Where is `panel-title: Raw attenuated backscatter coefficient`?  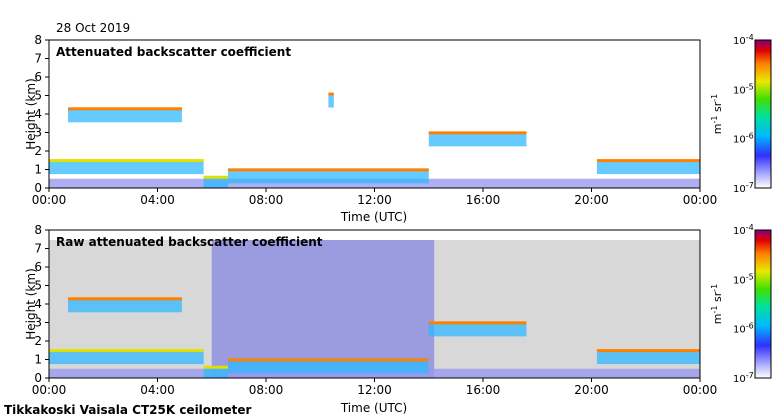
panel-title: Raw attenuated backscatter coefficient is located at coordinates (189, 242).